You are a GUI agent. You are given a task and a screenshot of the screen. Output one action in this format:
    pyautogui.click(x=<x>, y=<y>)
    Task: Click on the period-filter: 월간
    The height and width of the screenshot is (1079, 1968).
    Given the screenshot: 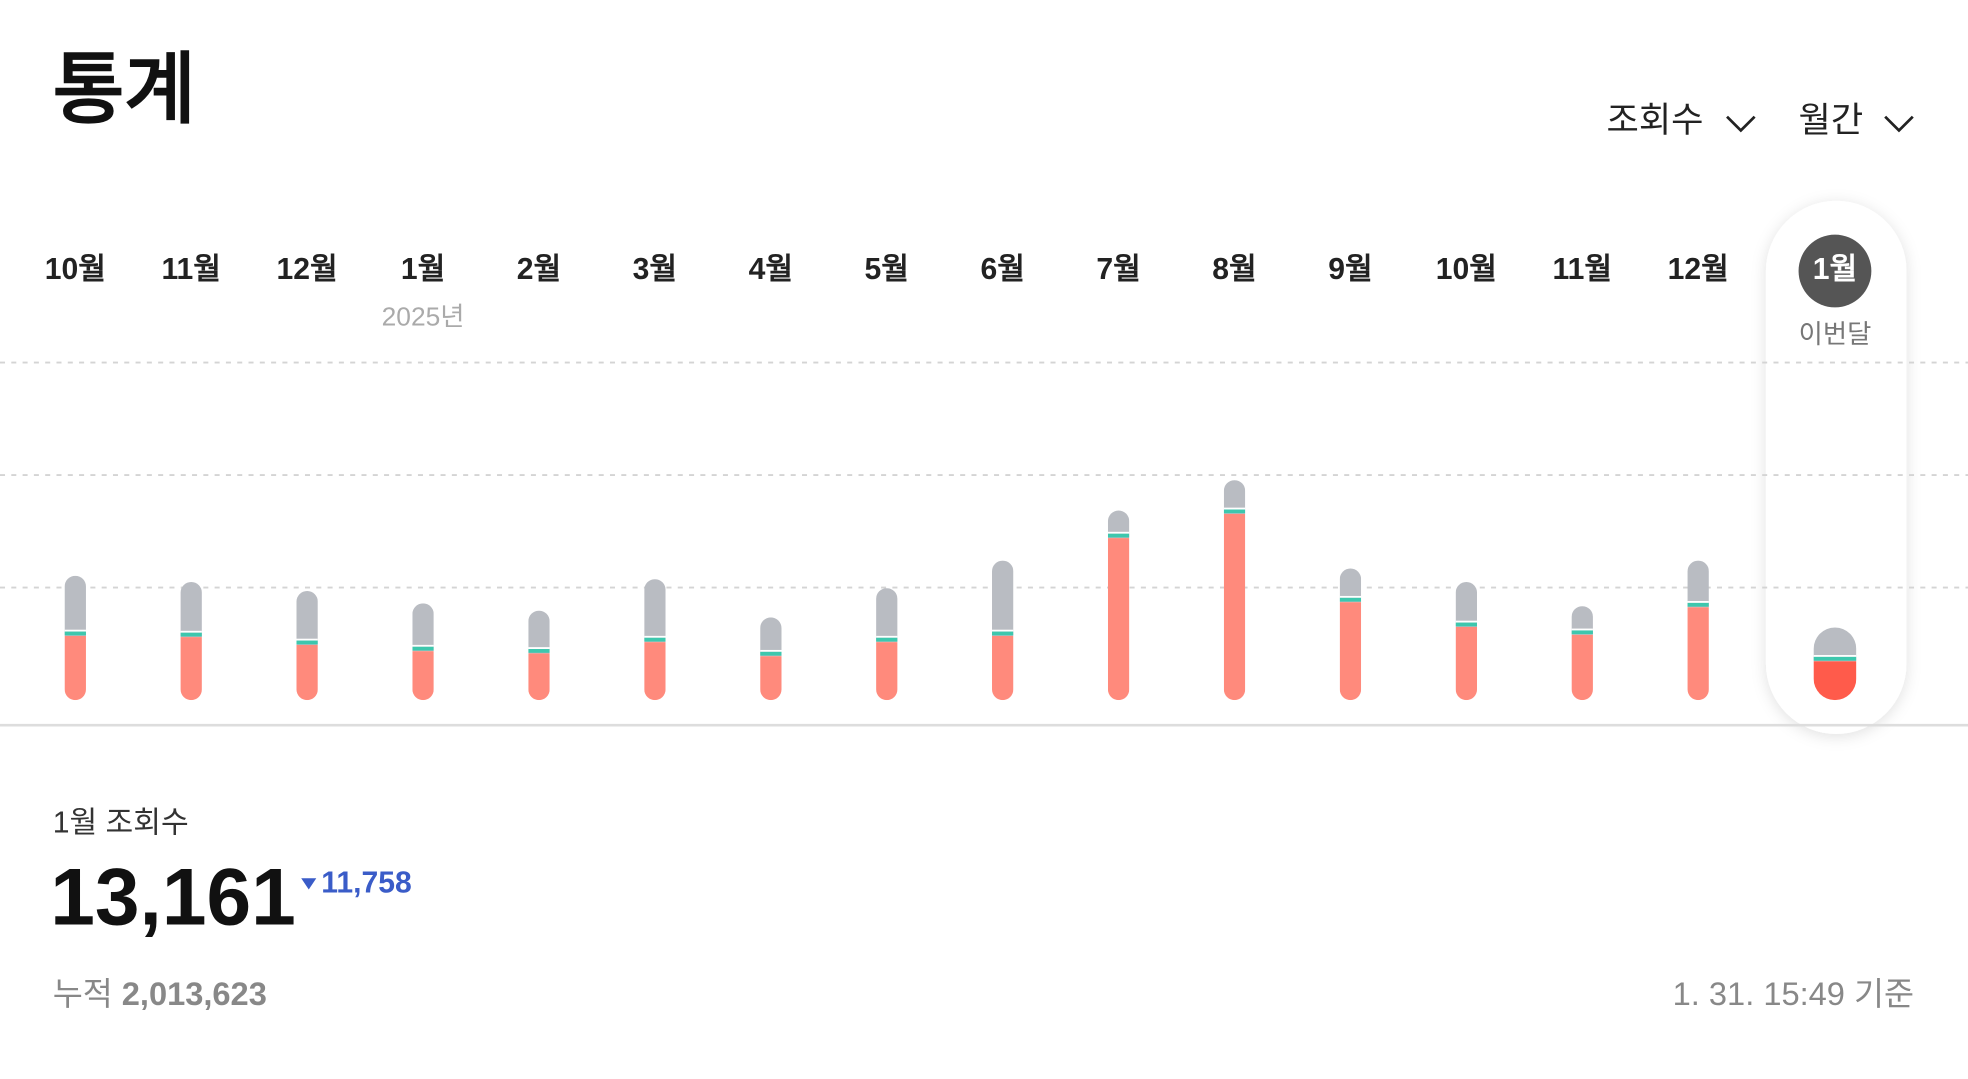 What is the action you would take?
    pyautogui.click(x=1831, y=120)
    